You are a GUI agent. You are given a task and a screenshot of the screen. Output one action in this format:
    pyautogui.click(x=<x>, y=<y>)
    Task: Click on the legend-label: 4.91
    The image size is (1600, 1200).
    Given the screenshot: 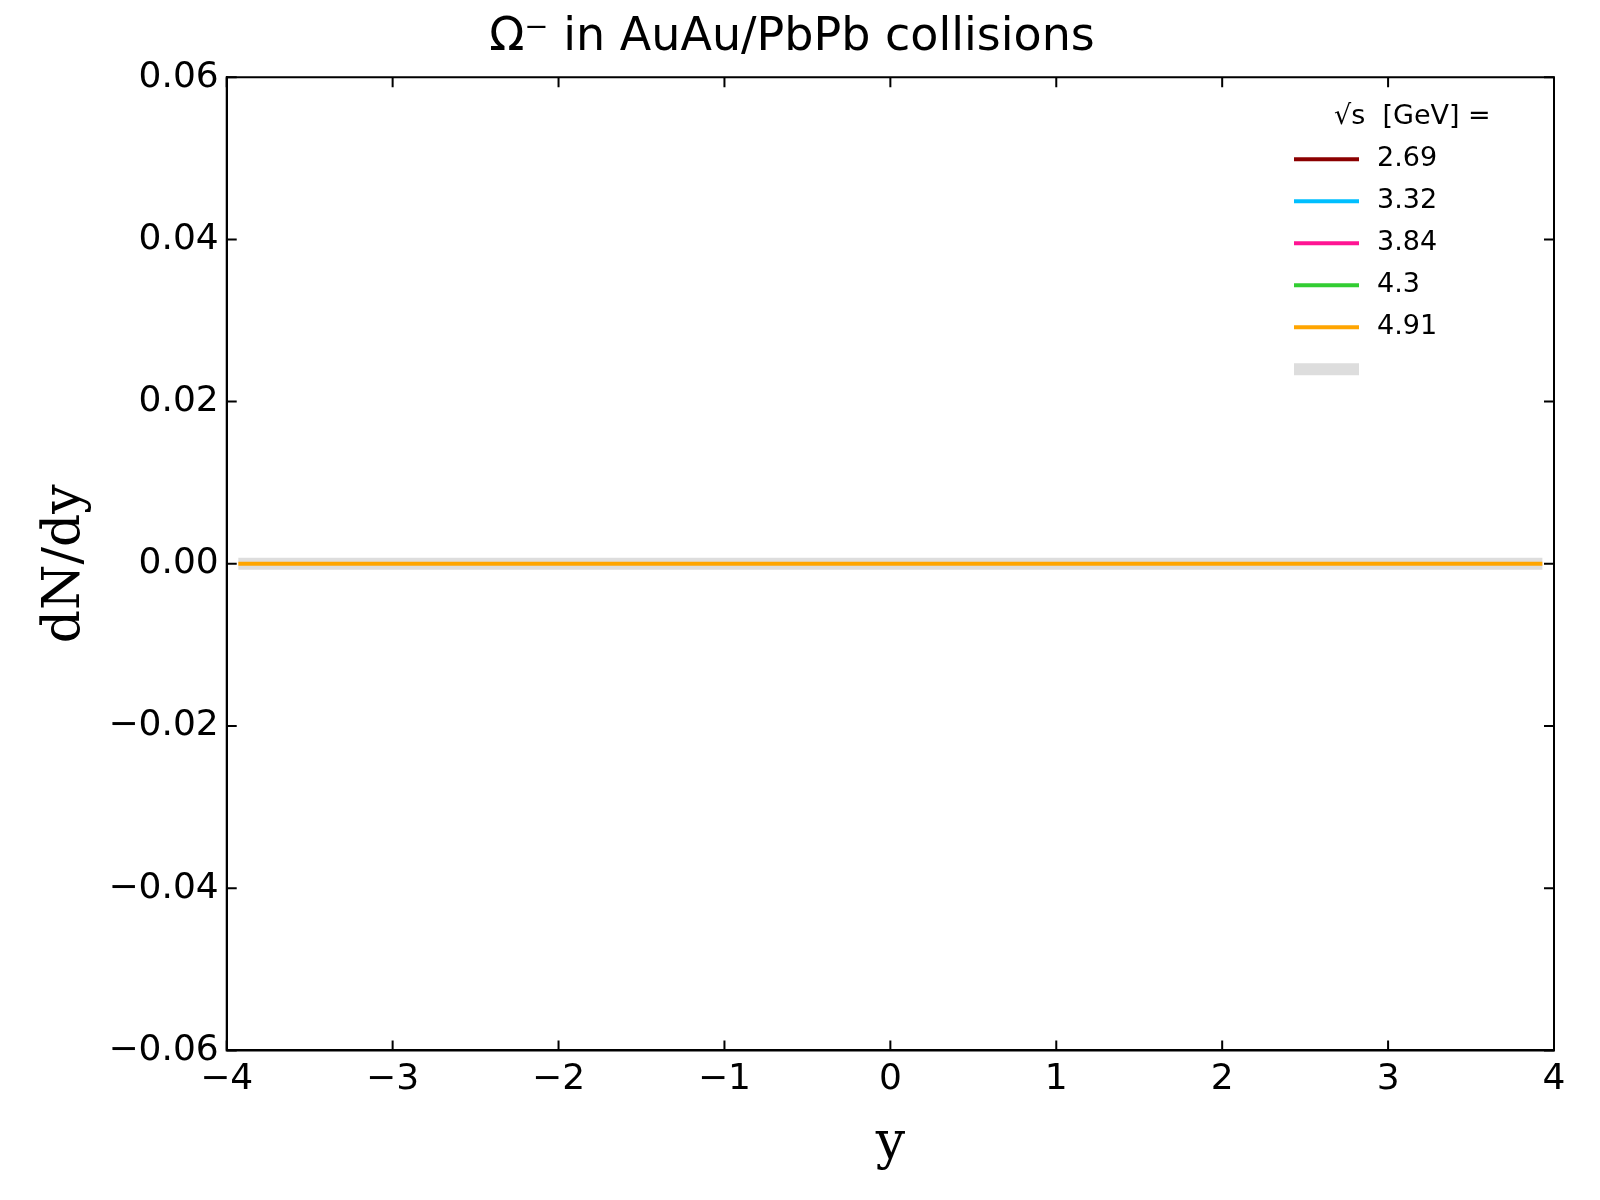 What is the action you would take?
    pyautogui.click(x=1407, y=325)
    